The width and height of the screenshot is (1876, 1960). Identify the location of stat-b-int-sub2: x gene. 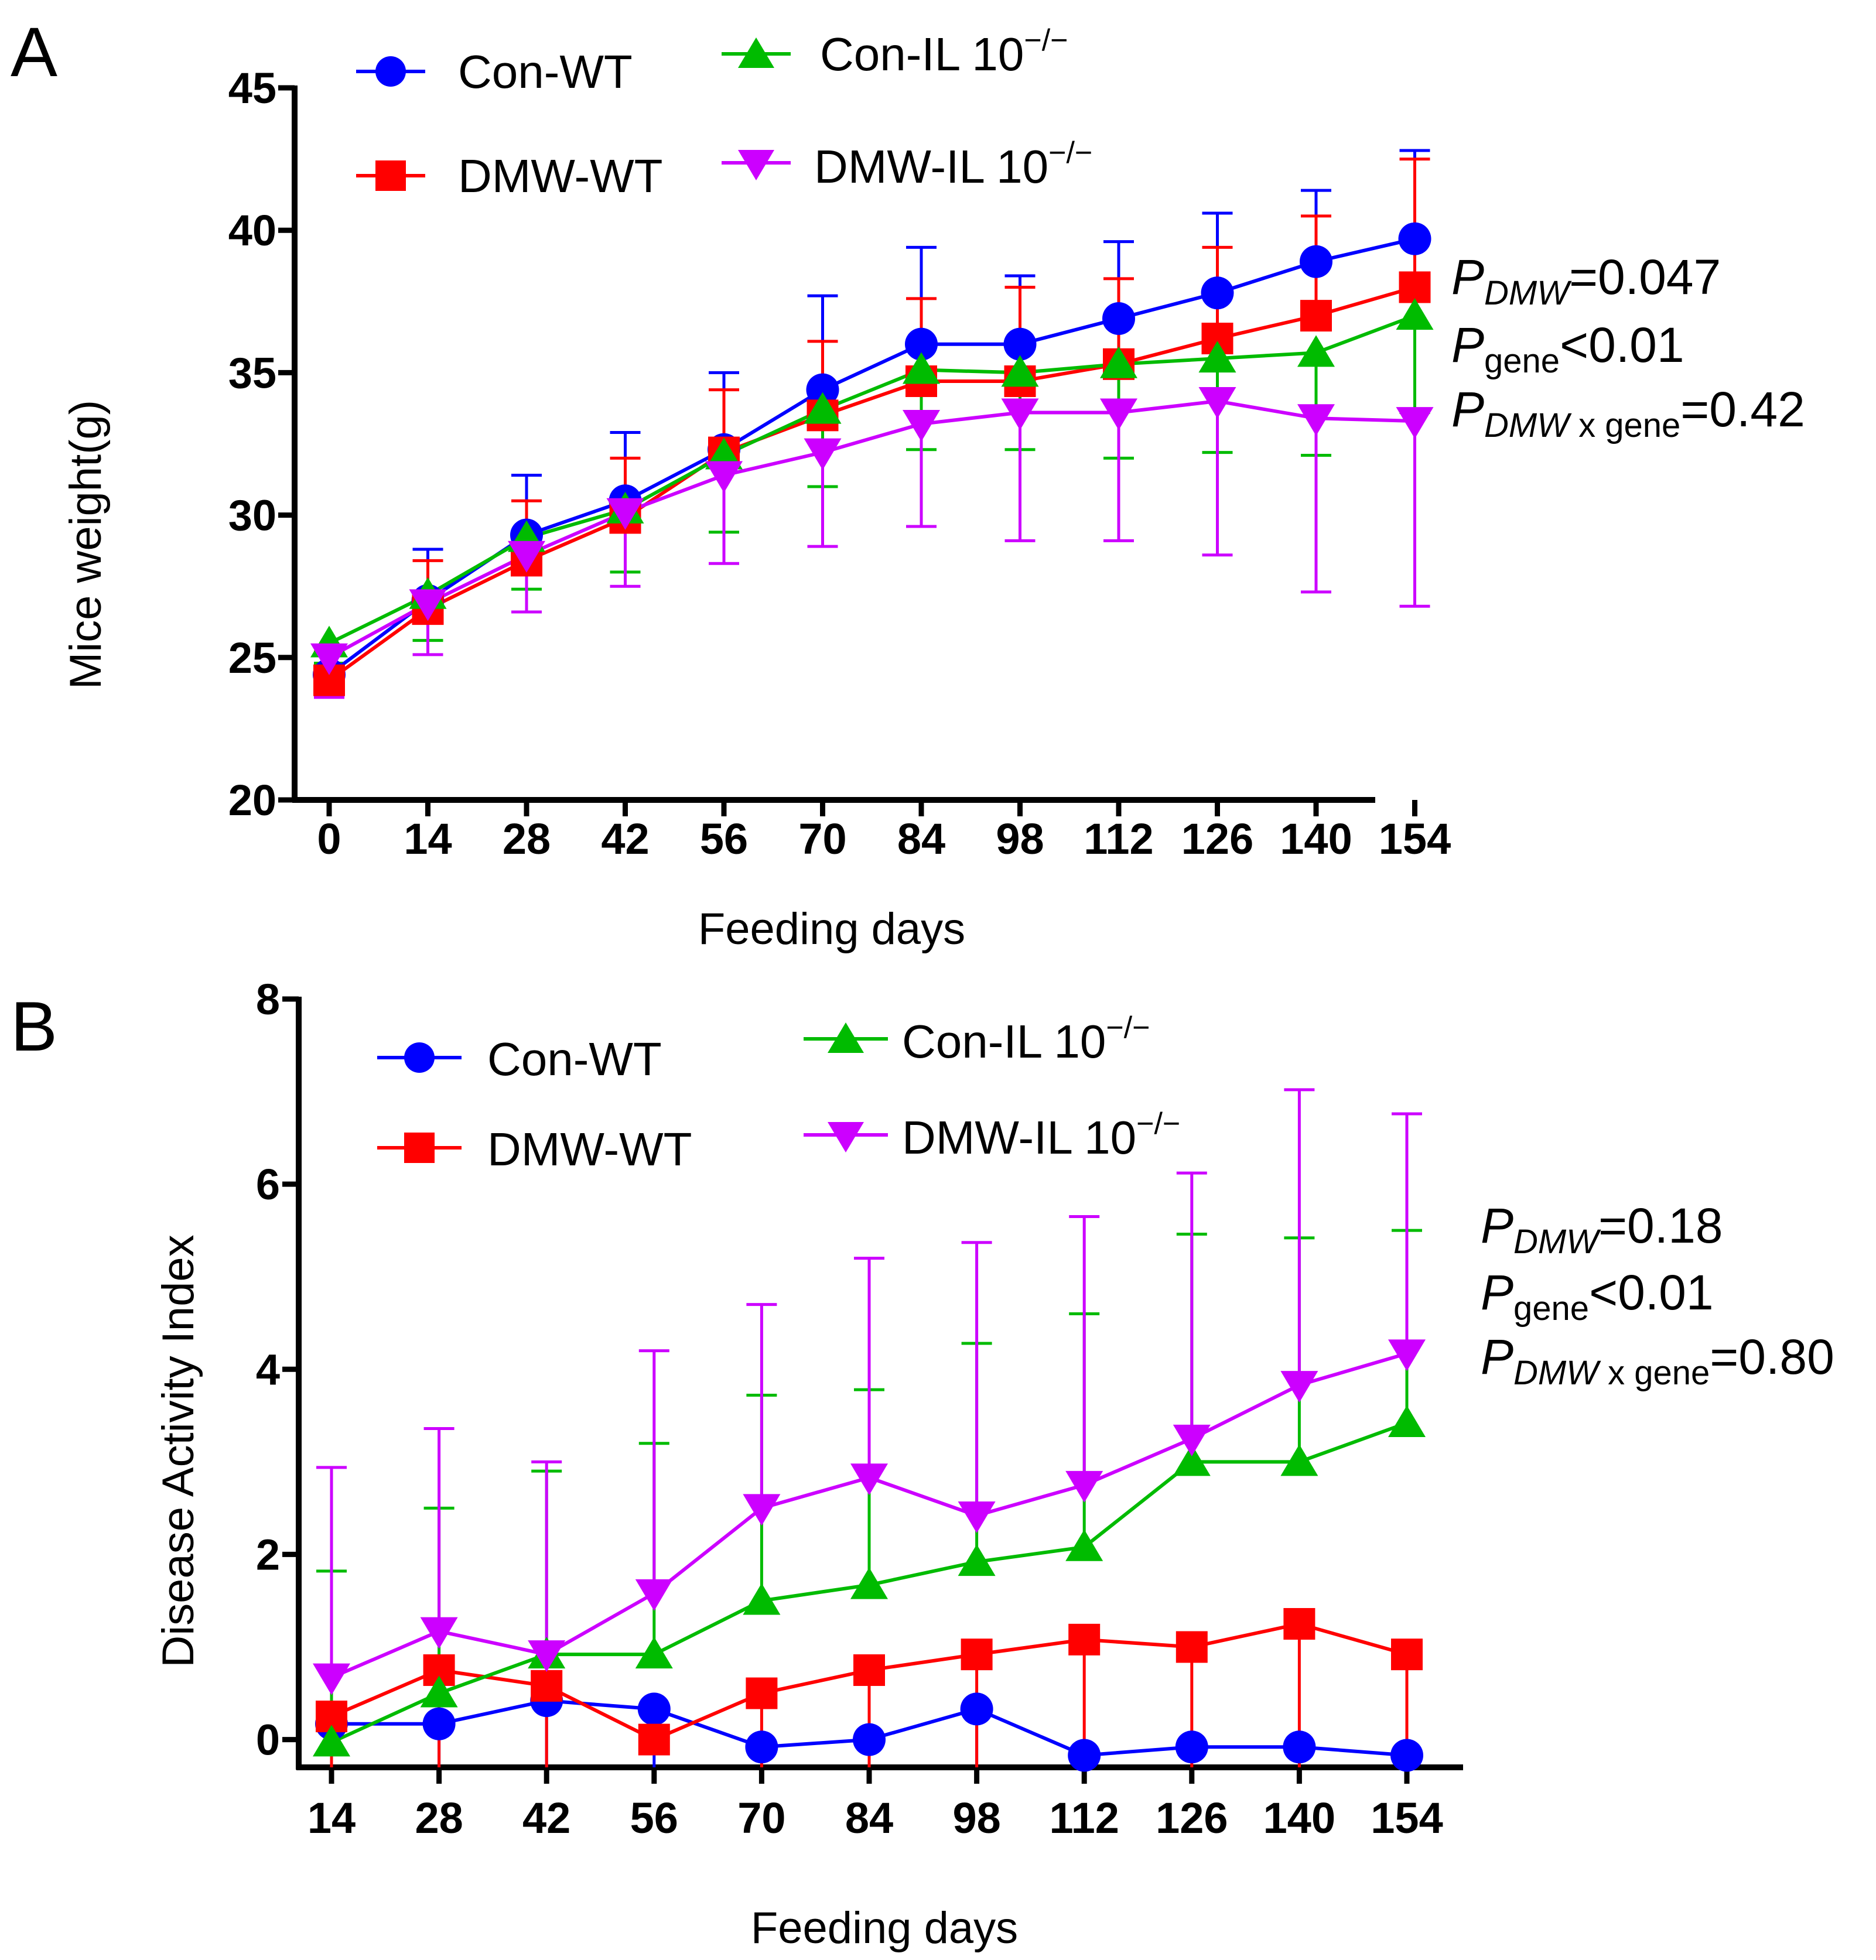
(1654, 1373).